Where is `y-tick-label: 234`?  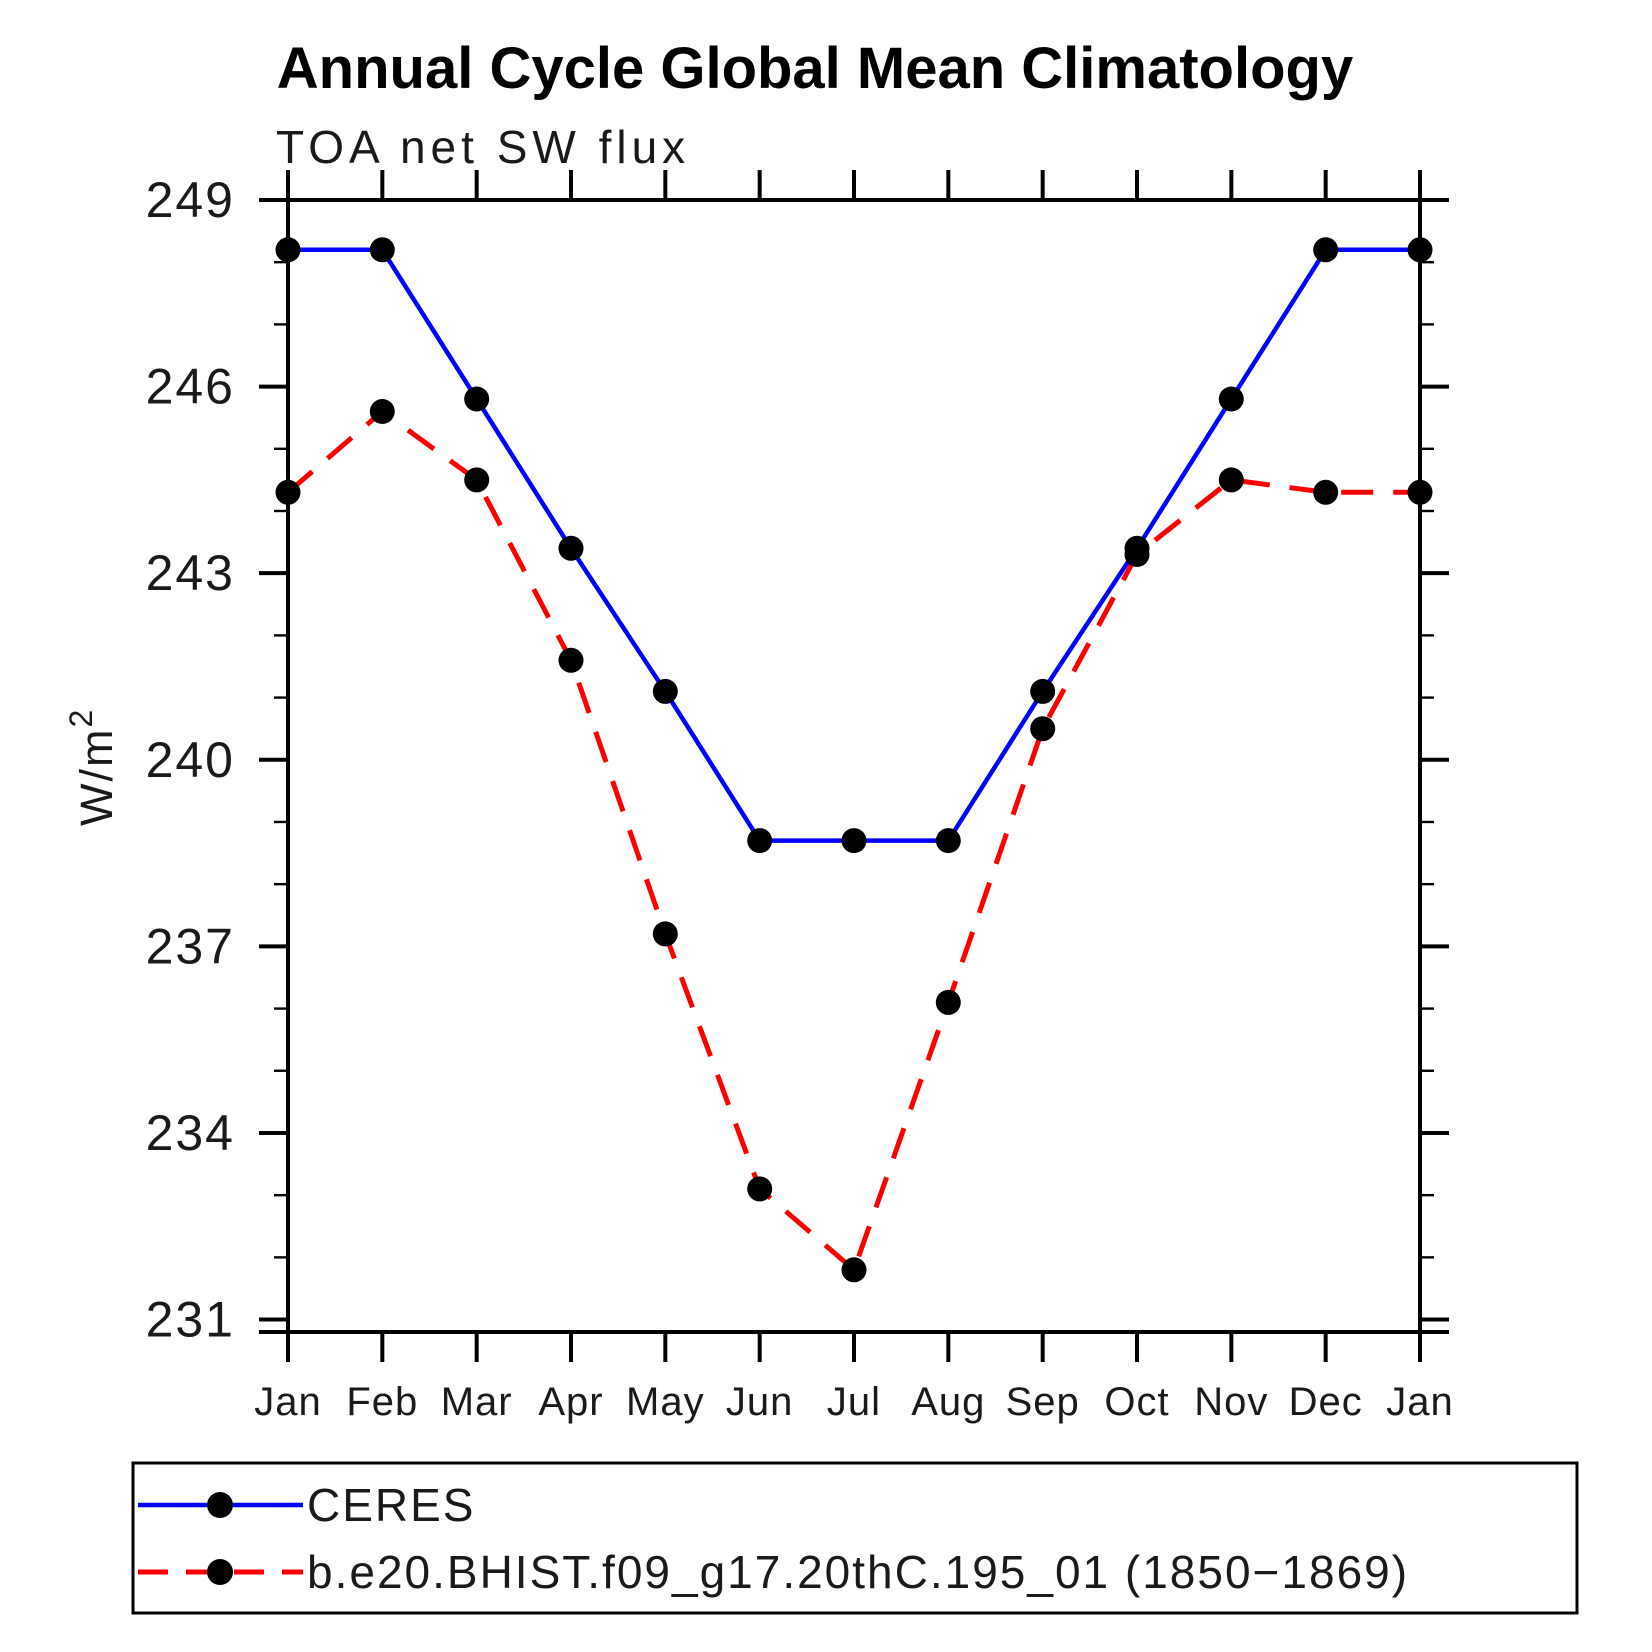
y-tick-label: 234 is located at coordinates (190, 1133).